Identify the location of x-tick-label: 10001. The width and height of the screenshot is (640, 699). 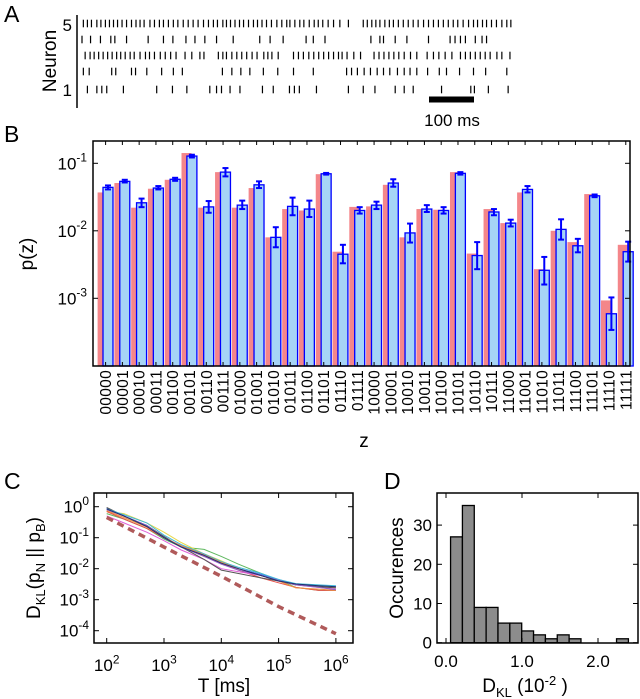
(391, 392).